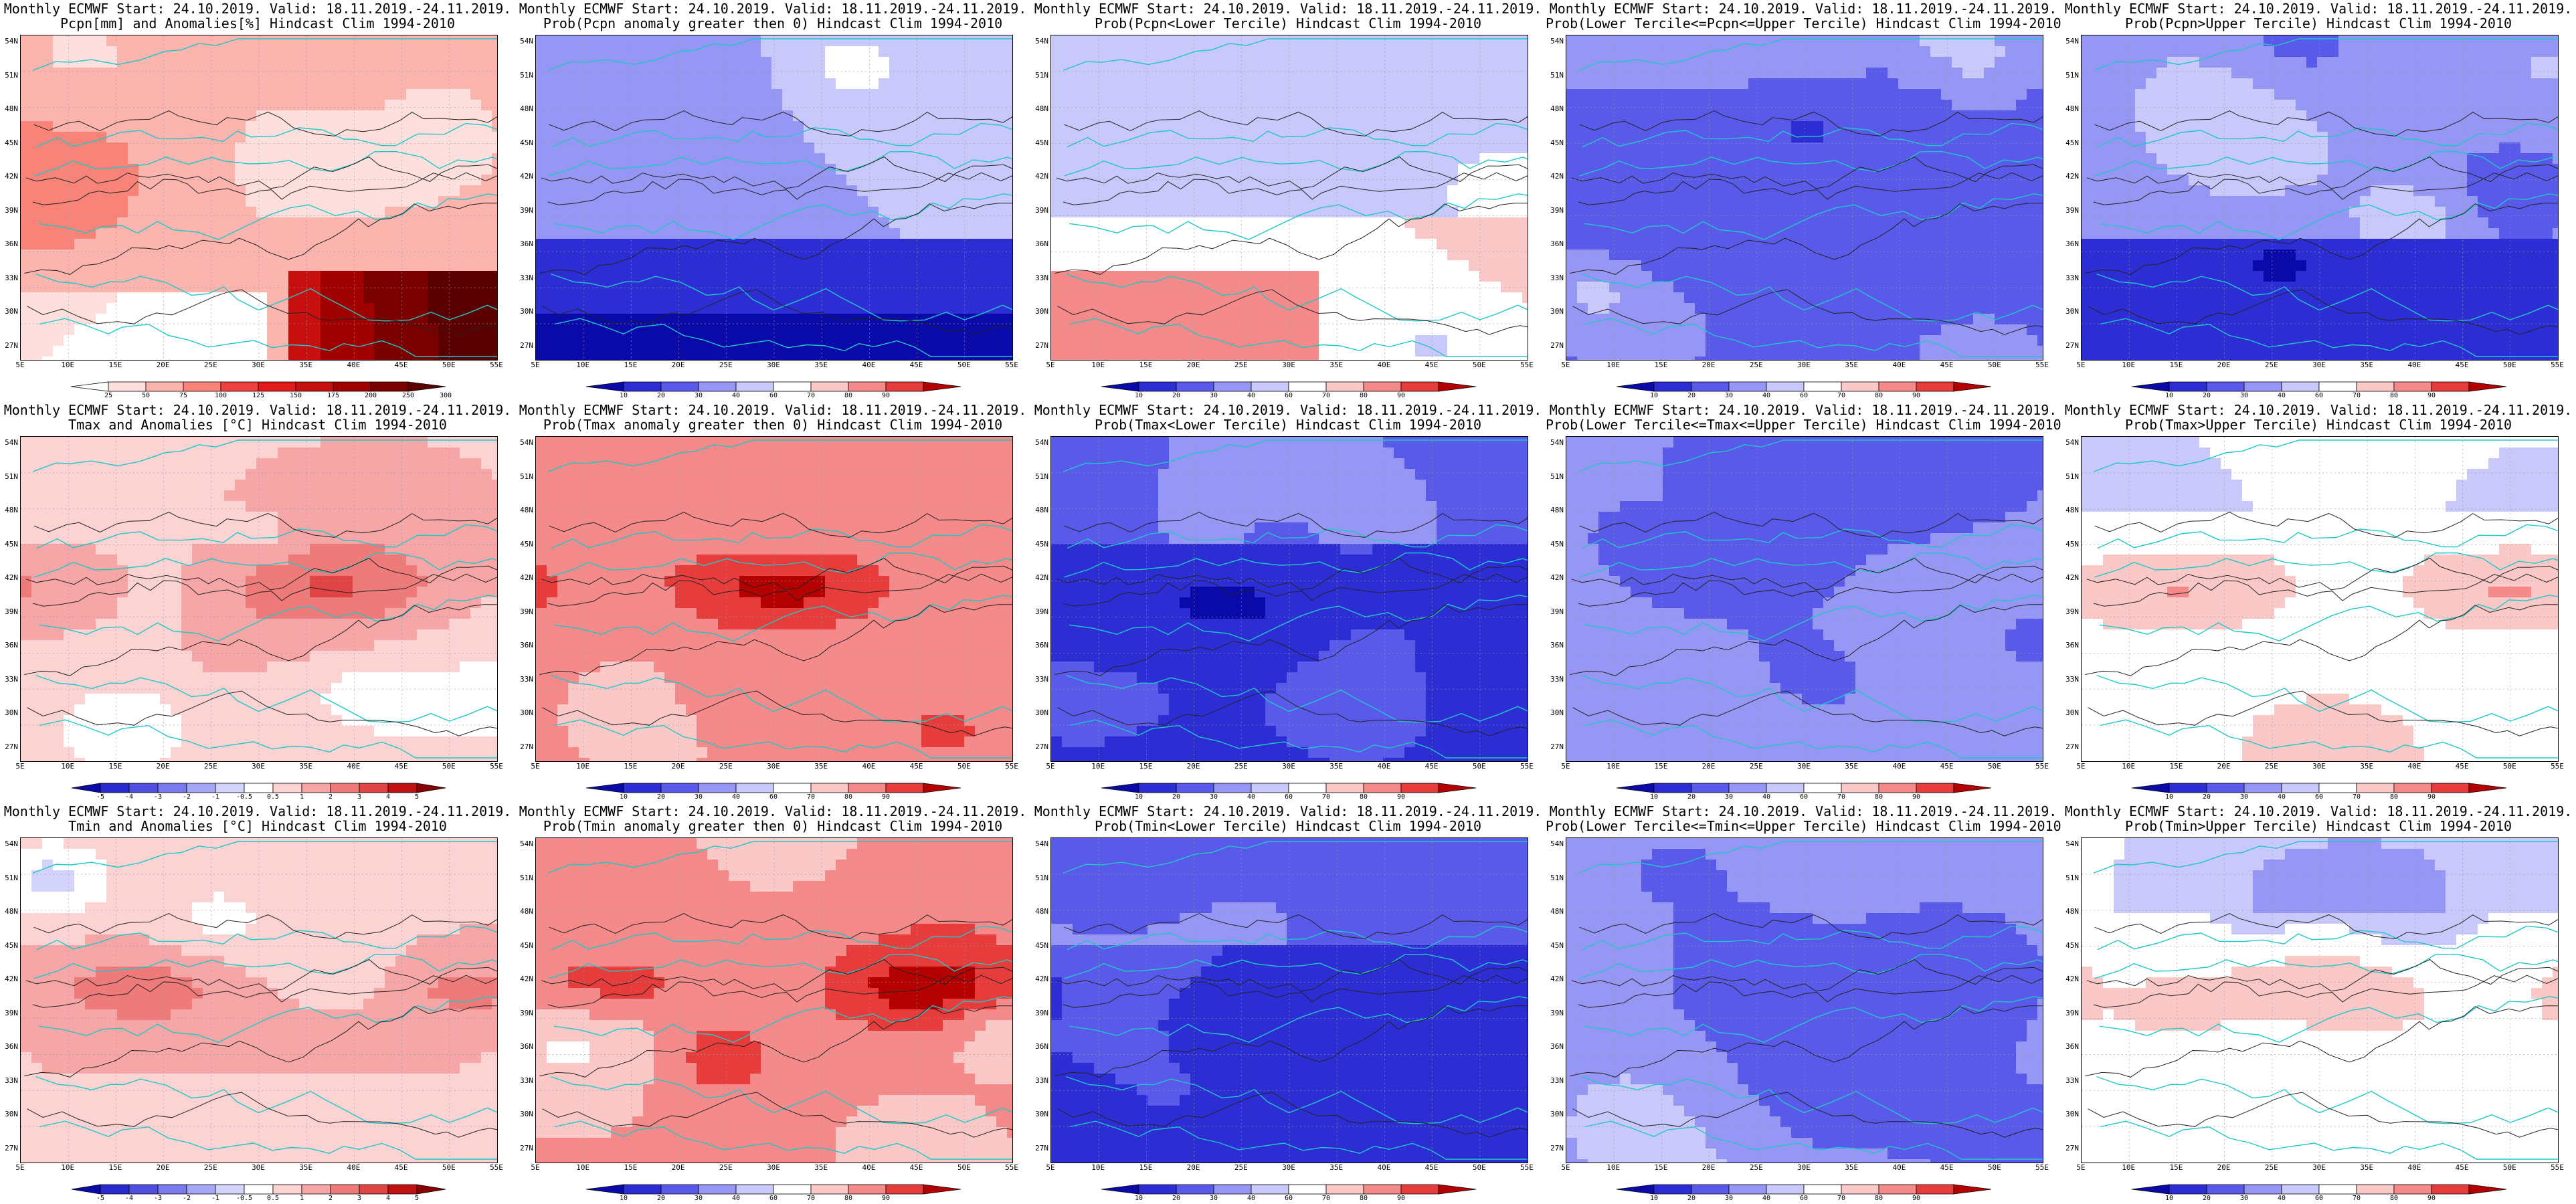 The image size is (2576, 1204). What do you see at coordinates (821, 1168) in the screenshot?
I see `longitude-label: 35E` at bounding box center [821, 1168].